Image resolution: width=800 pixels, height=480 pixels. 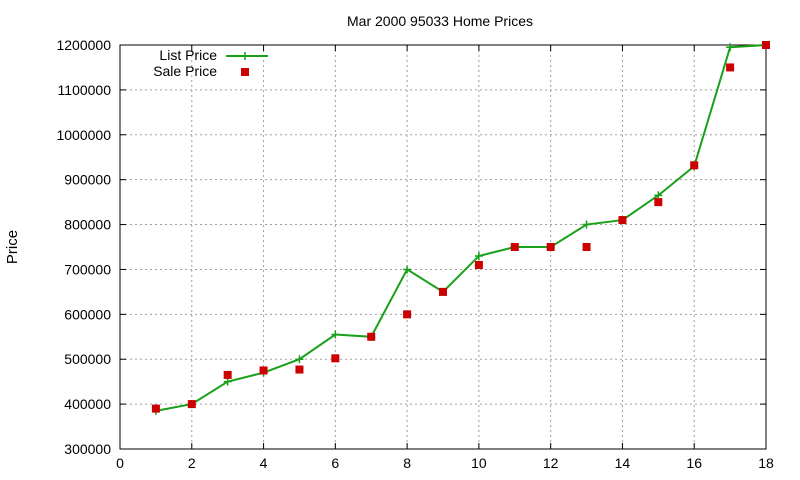 What do you see at coordinates (694, 463) in the screenshot?
I see `x-tick-label: 16` at bounding box center [694, 463].